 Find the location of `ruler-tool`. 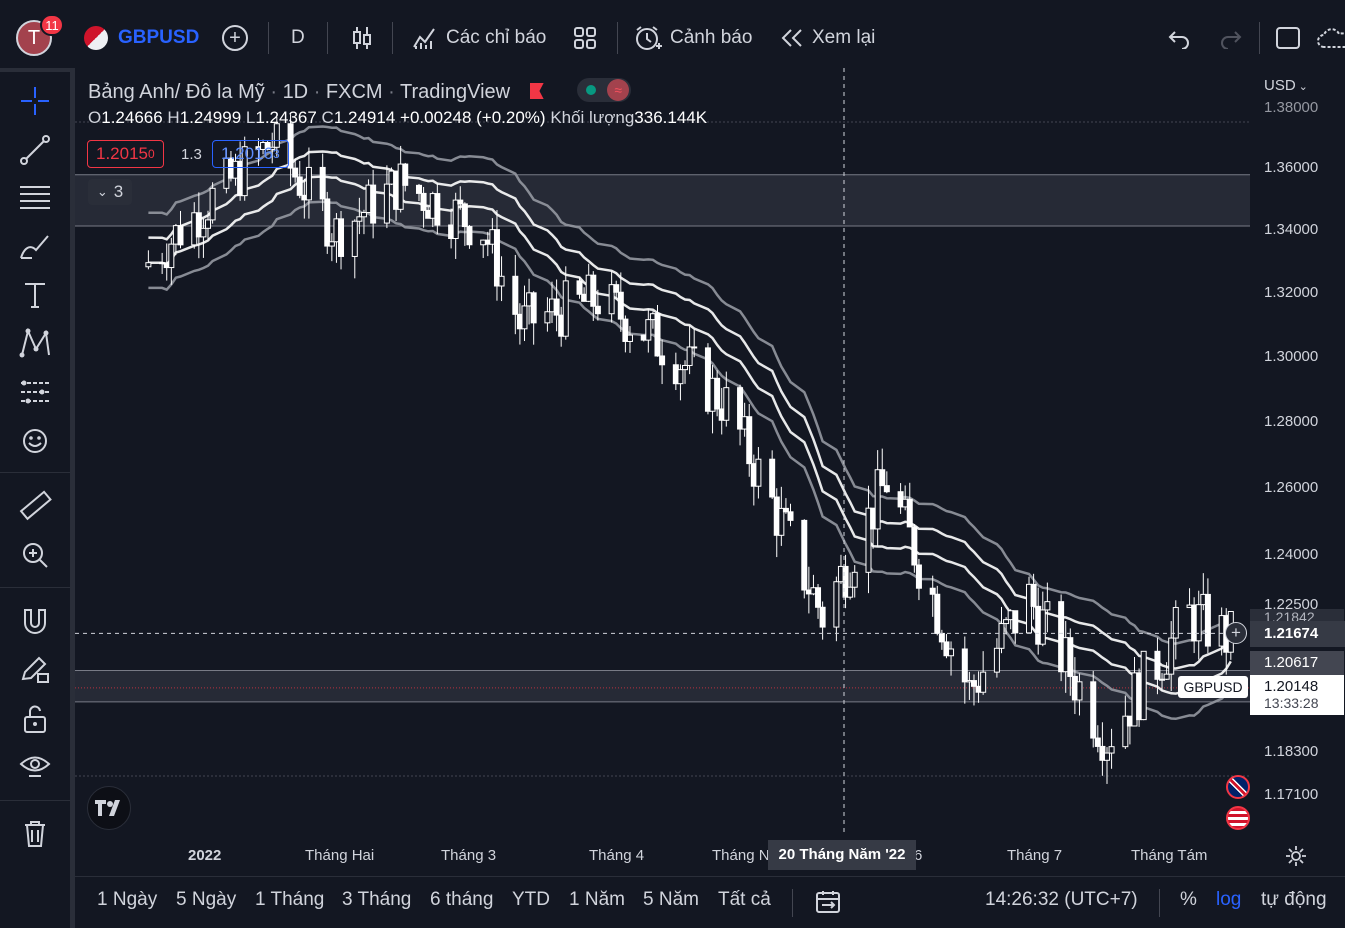

ruler-tool is located at coordinates (35, 506).